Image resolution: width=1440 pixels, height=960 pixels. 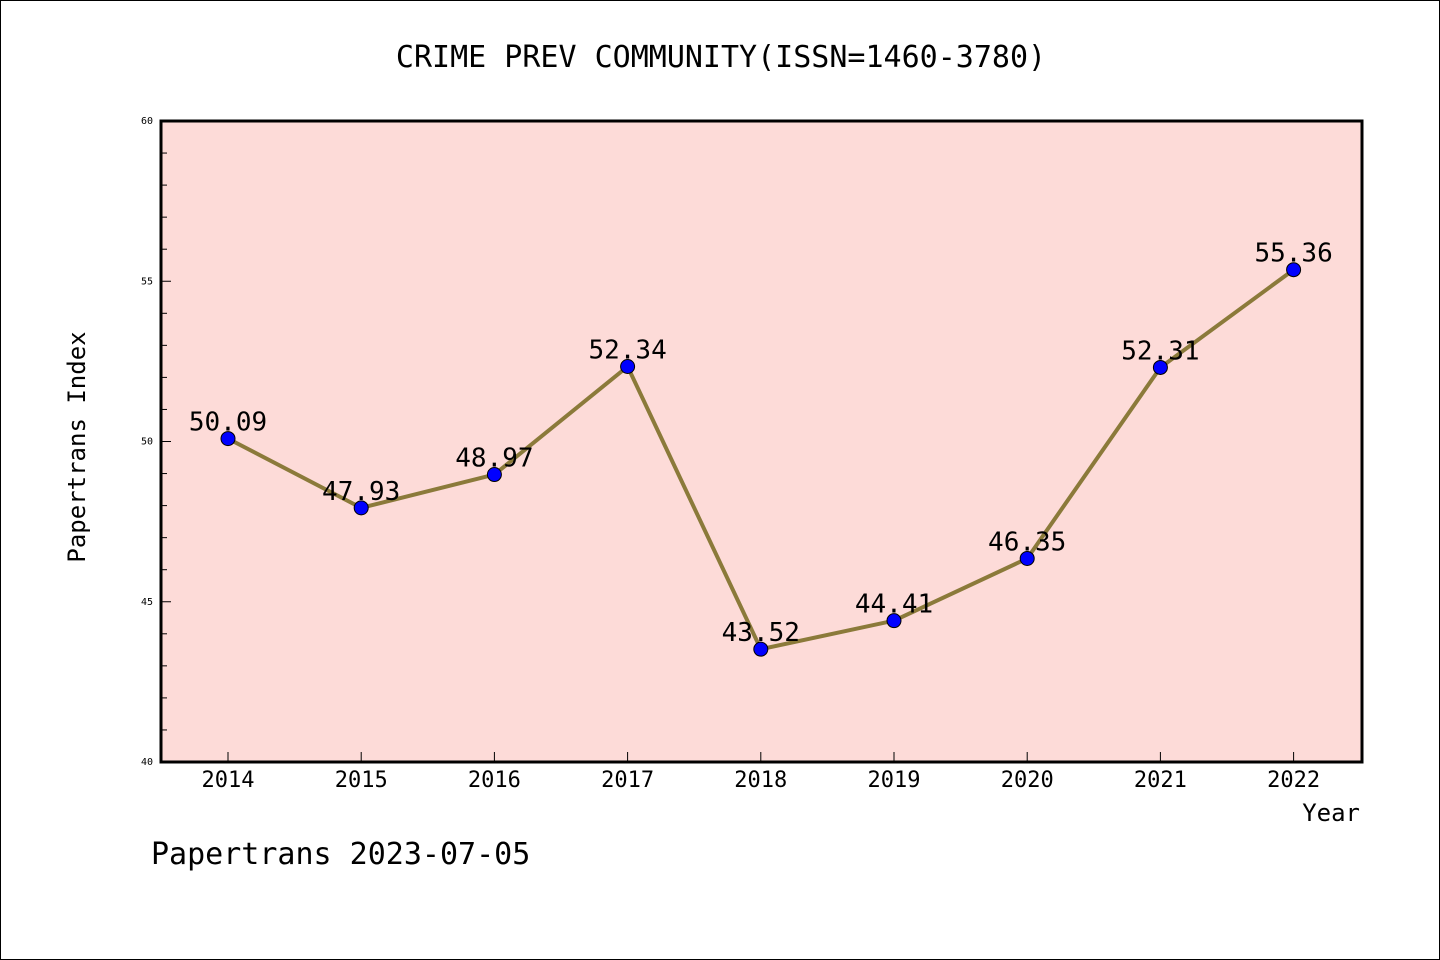 What do you see at coordinates (361, 492) in the screenshot?
I see `data-label: 47.93` at bounding box center [361, 492].